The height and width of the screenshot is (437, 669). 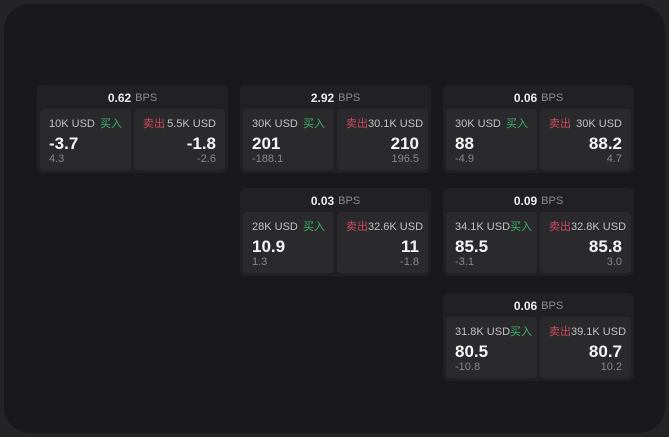 I want to click on buy-panel: 30K USD 买入 88 -4.9, so click(x=491, y=139).